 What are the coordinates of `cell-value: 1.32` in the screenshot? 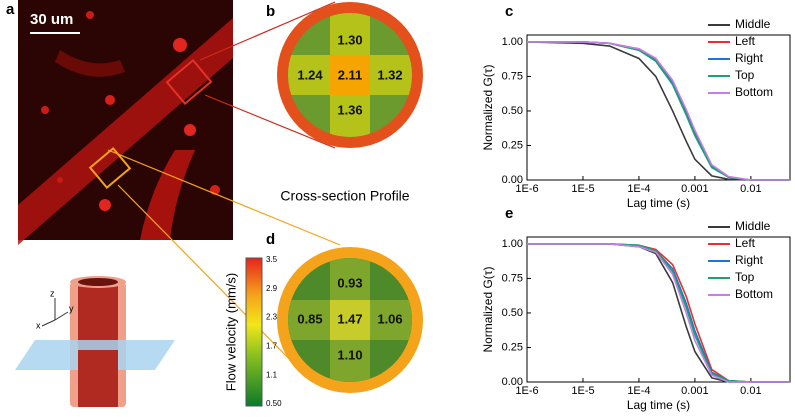 It's located at (389, 74).